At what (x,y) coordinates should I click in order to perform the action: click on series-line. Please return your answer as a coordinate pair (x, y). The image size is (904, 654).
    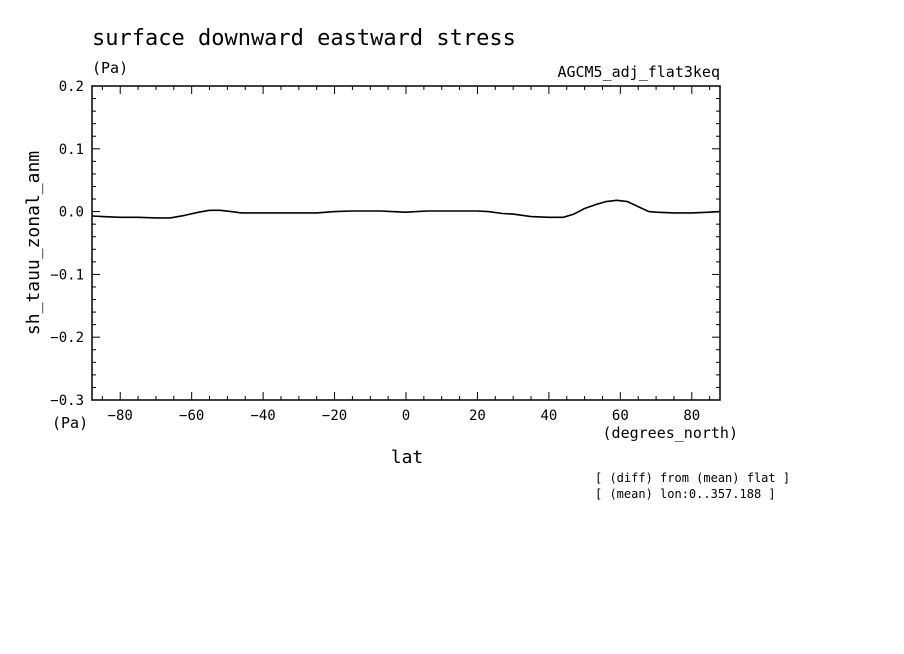
    Looking at the image, I should click on (406, 209).